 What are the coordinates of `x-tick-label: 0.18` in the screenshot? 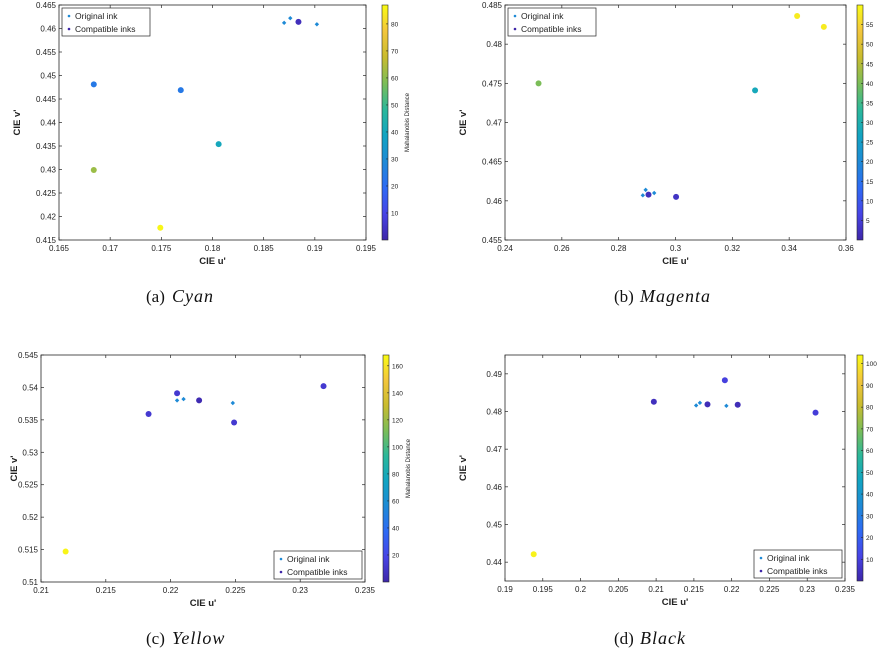 It's located at (213, 248).